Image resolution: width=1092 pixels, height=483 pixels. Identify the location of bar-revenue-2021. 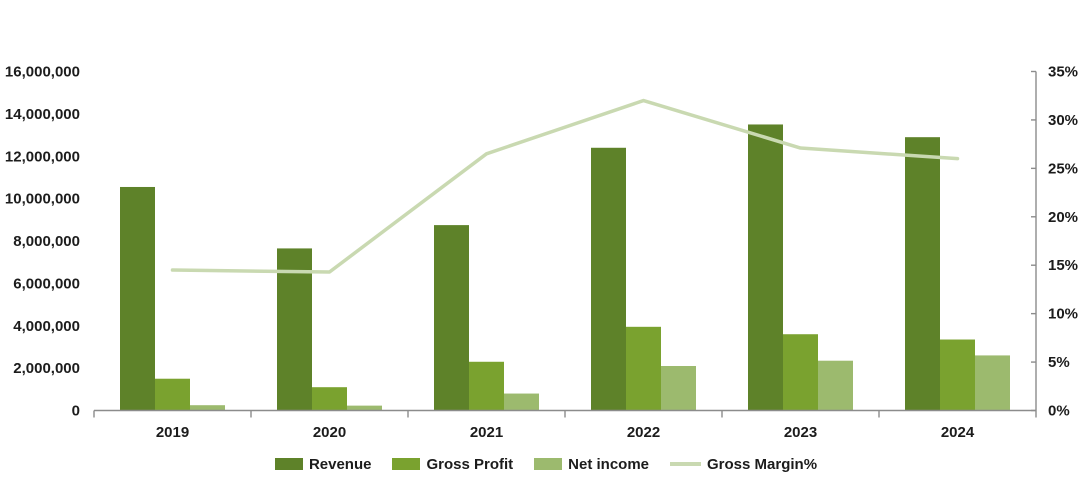
(451, 318).